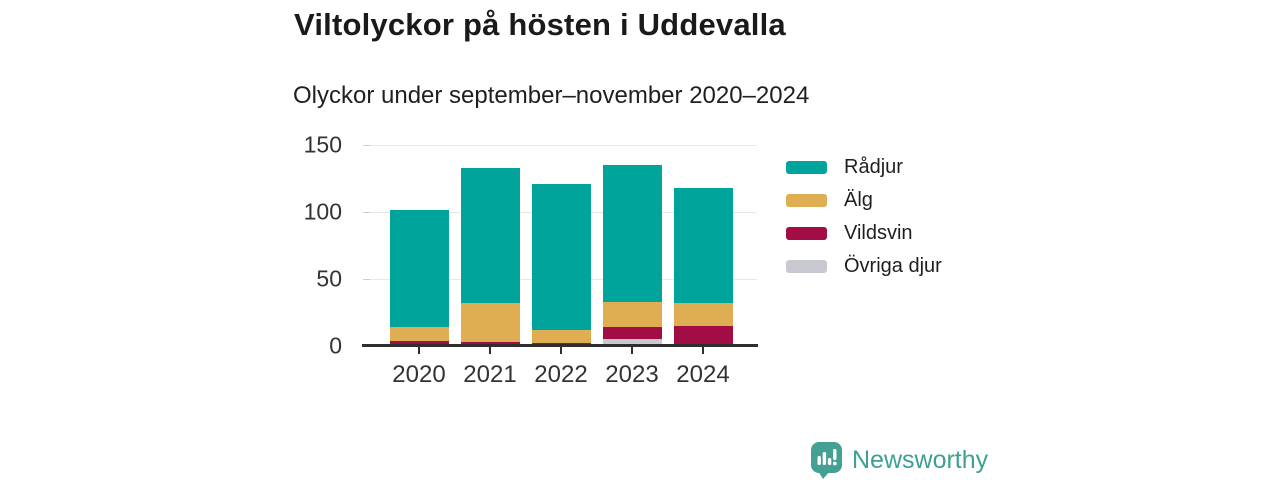 This screenshot has width=1280, height=480. Describe the element at coordinates (703, 374) in the screenshot. I see `x-axis-label-2024: 2024` at that location.